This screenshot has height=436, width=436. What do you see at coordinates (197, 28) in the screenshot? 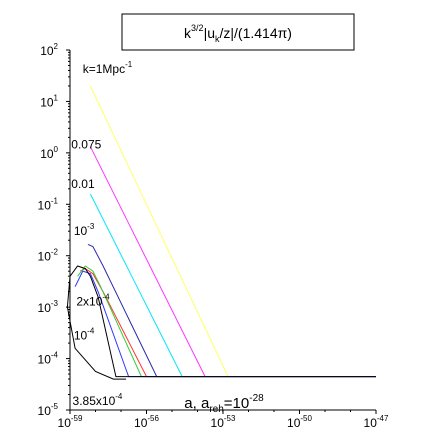
I see `title-sup: 3/2` at bounding box center [197, 28].